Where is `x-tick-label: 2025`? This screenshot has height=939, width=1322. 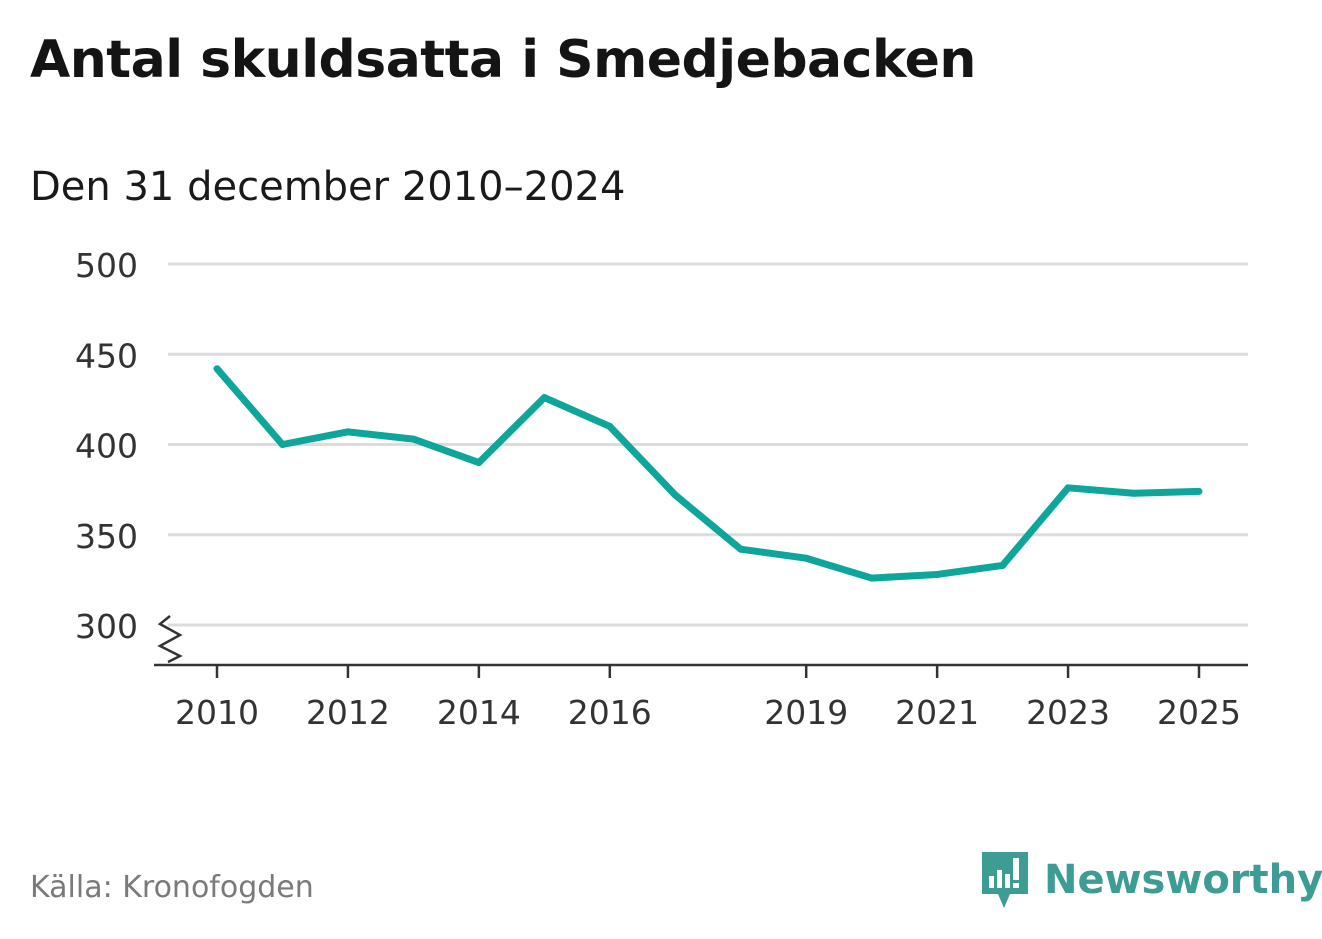 x-tick-label: 2025 is located at coordinates (1199, 712).